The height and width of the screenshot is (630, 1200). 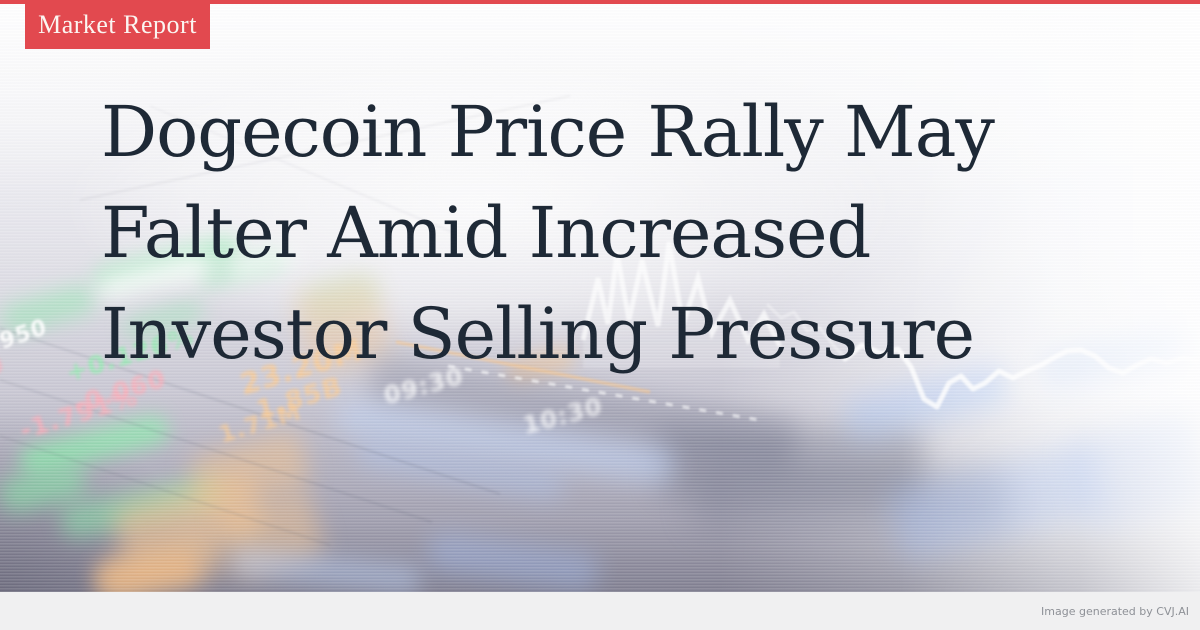 I want to click on category-badge-label: Market Report, so click(x=117, y=24).